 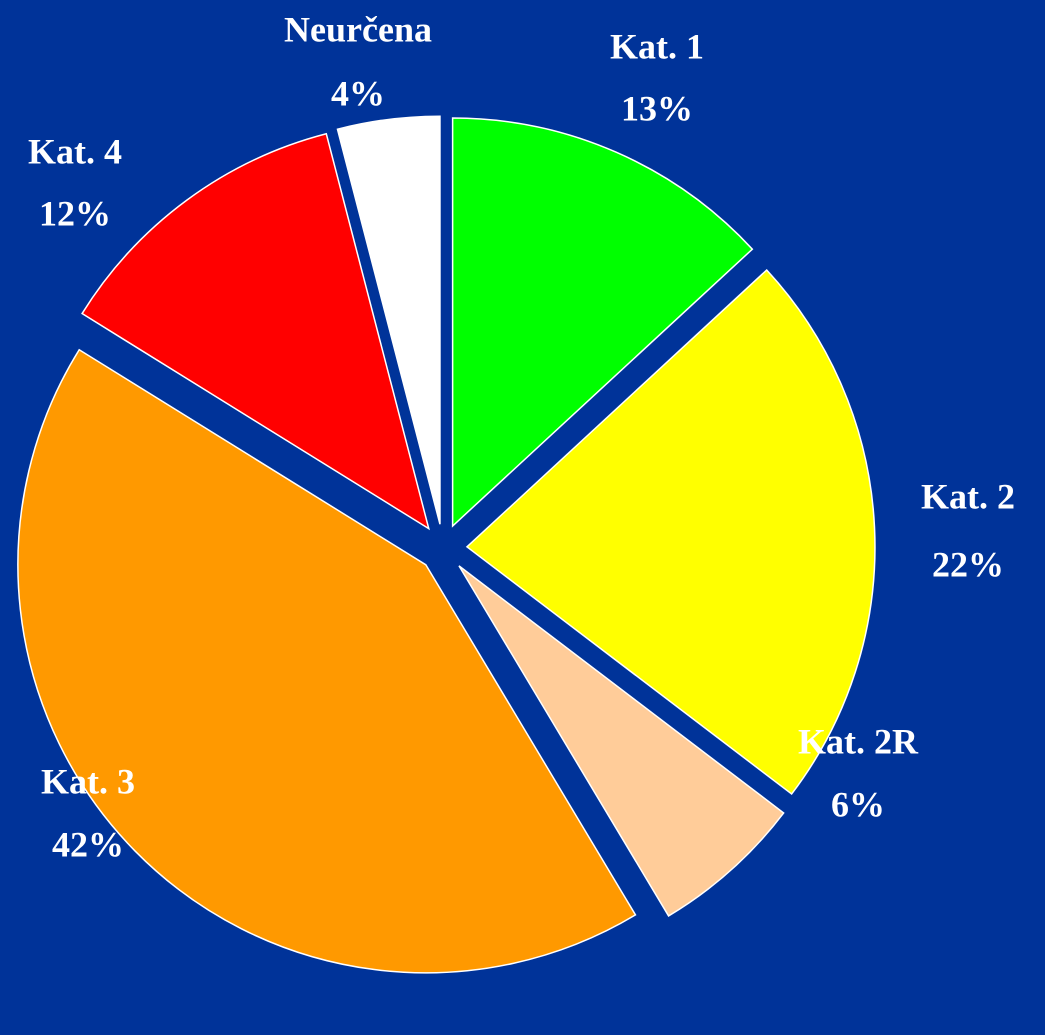 What do you see at coordinates (358, 29) in the screenshot?
I see `slice-label: Neurčena` at bounding box center [358, 29].